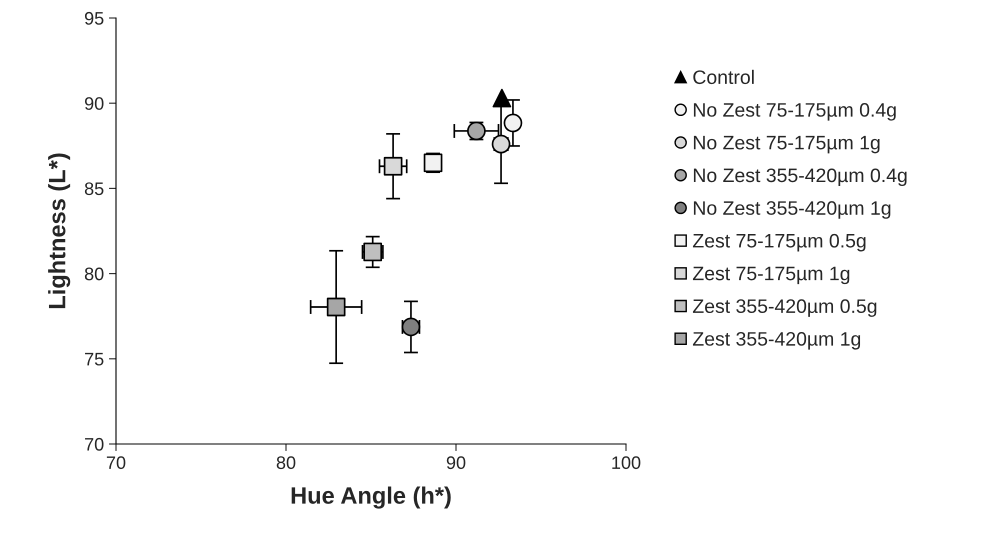 Image resolution: width=995 pixels, height=546 pixels. What do you see at coordinates (59, 230) in the screenshot?
I see `y-axis-title: Lightness (L*)` at bounding box center [59, 230].